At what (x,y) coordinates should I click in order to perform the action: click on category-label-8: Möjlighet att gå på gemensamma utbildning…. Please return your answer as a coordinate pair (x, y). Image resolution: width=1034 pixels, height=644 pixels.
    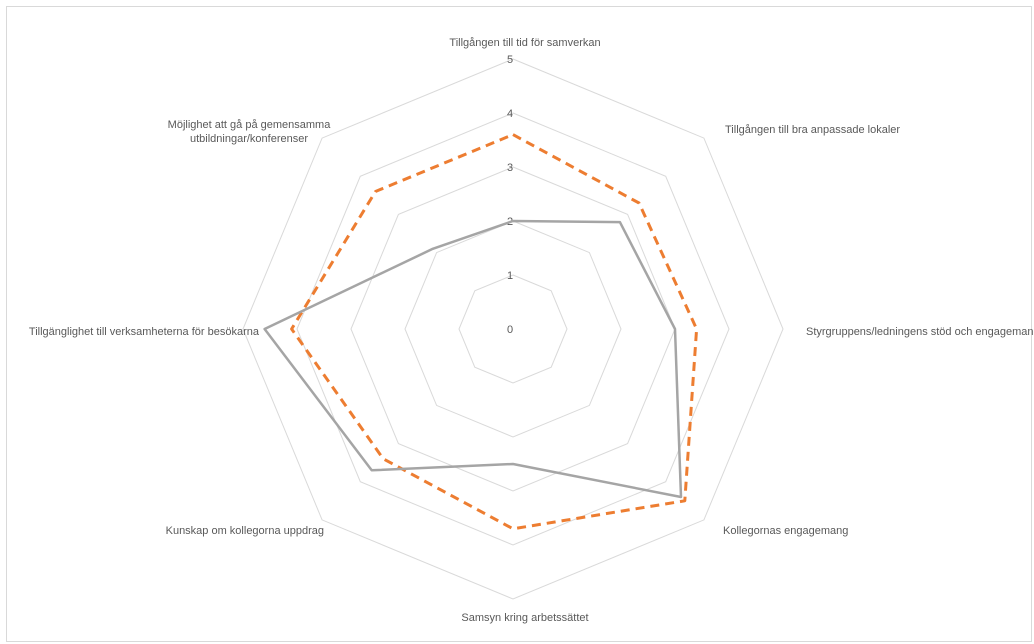
    Looking at the image, I should click on (250, 132).